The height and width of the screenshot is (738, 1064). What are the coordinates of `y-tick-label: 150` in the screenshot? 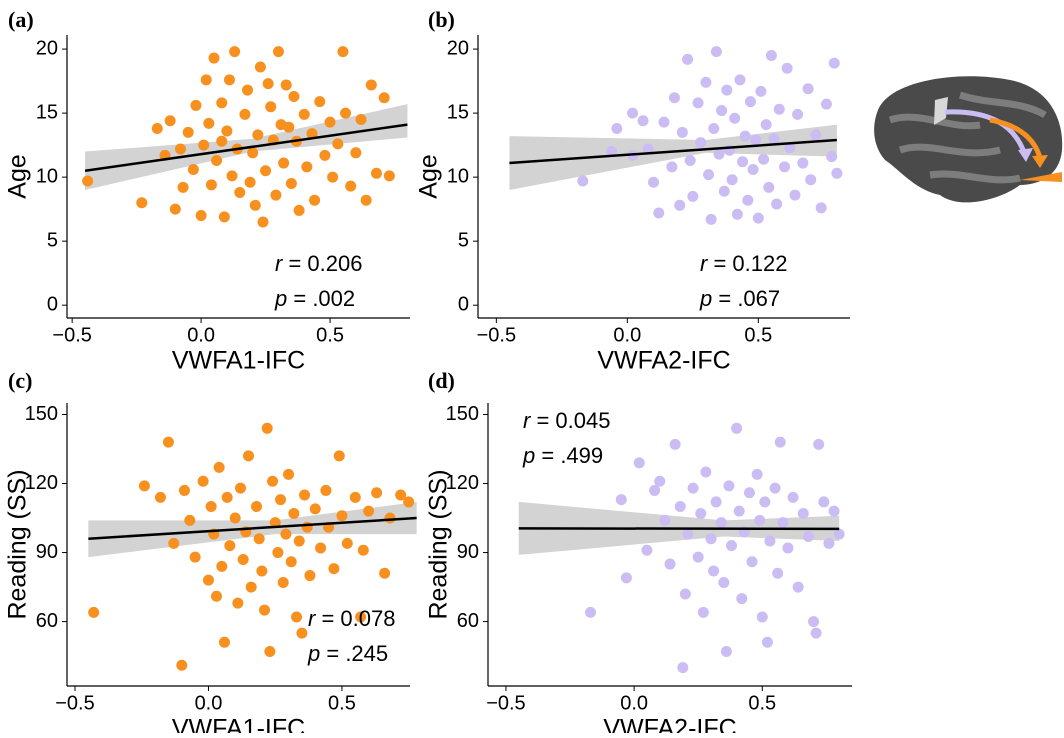 It's located at (462, 414).